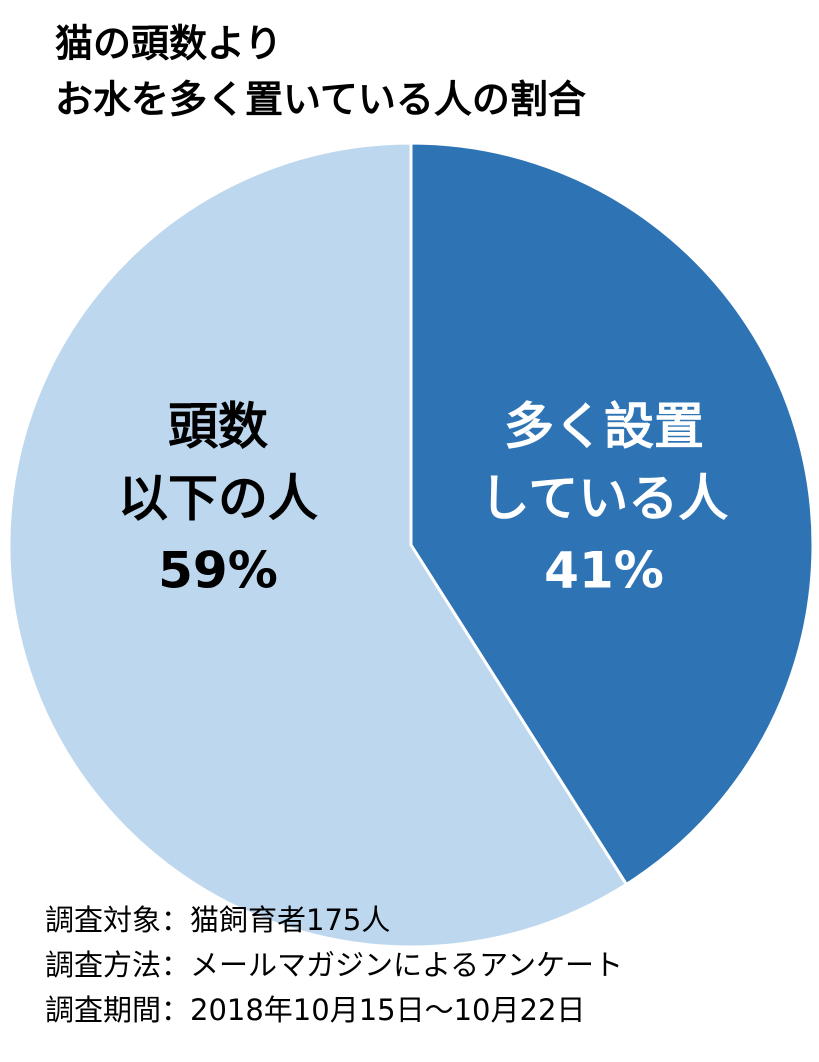 Image resolution: width=819 pixels, height=1062 pixels. I want to click on chart-title: 猫の頭数より, so click(168, 44).